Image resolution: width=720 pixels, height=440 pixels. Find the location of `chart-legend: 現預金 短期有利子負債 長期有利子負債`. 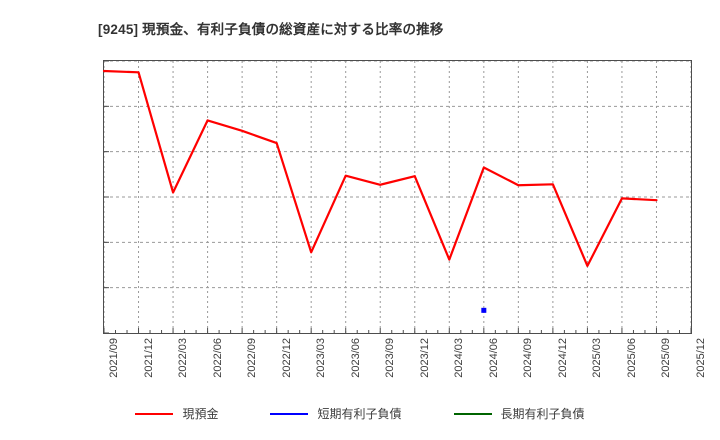

chart-legend: 現預金 短期有利子負債 長期有利子負債 is located at coordinates (360, 413).